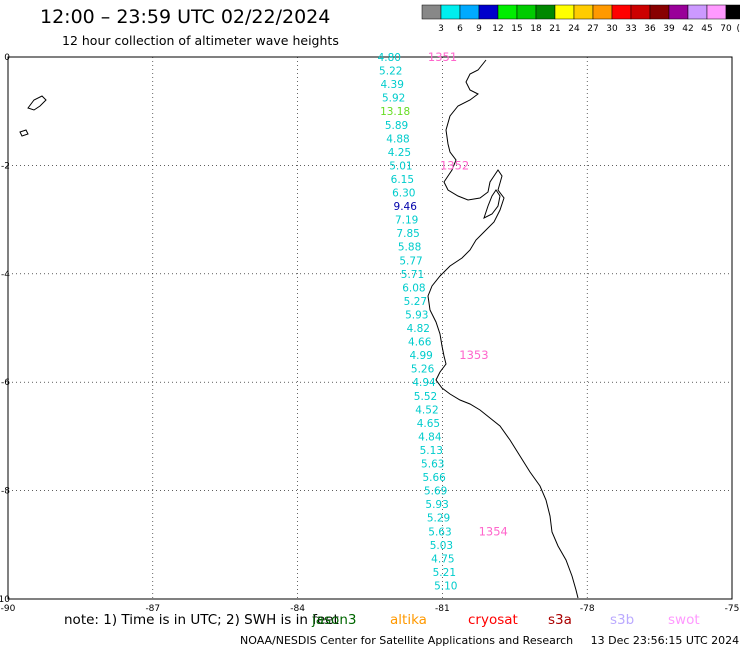  What do you see at coordinates (392, 85) in the screenshot?
I see `swh-value: 4.39` at bounding box center [392, 85].